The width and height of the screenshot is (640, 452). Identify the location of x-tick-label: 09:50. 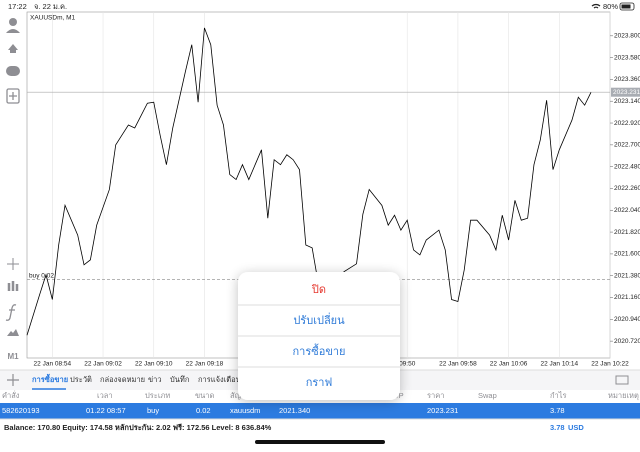
(407, 364).